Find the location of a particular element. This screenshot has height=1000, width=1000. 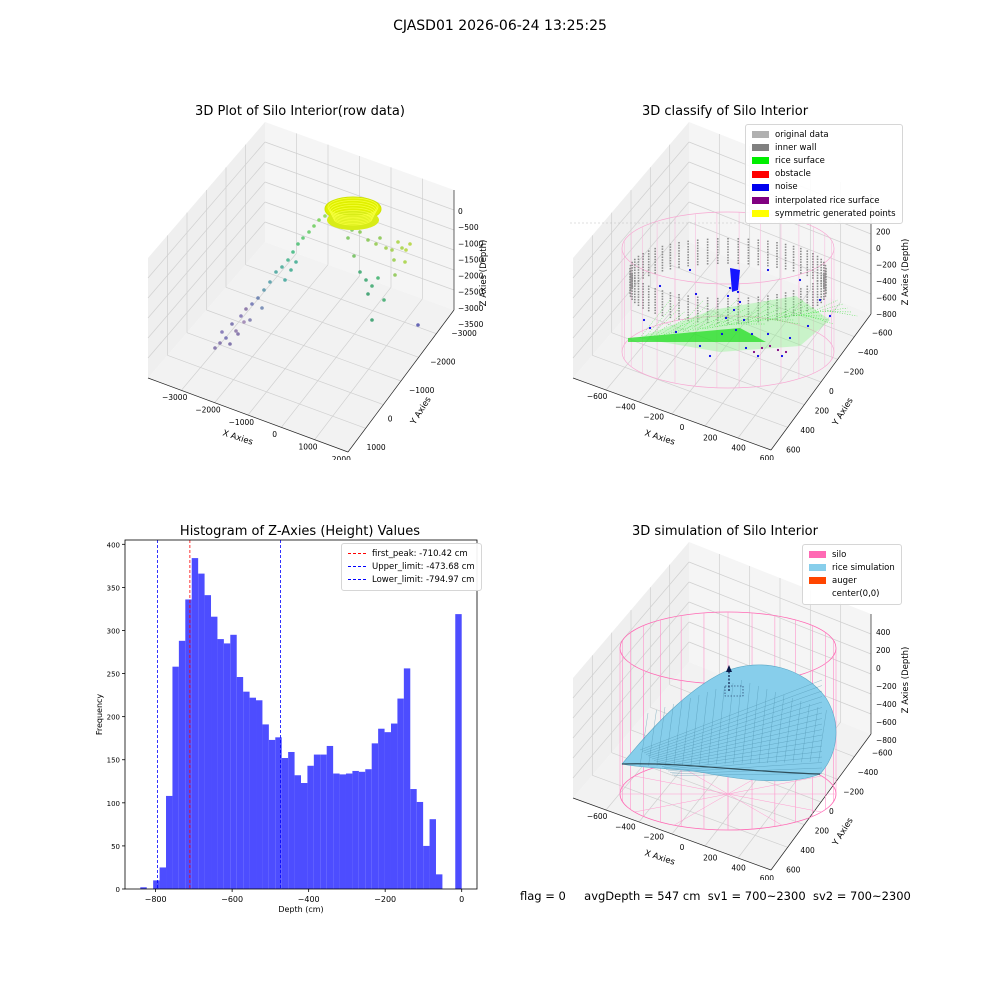

hist-y-tick-label: 50 is located at coordinates (115, 847).